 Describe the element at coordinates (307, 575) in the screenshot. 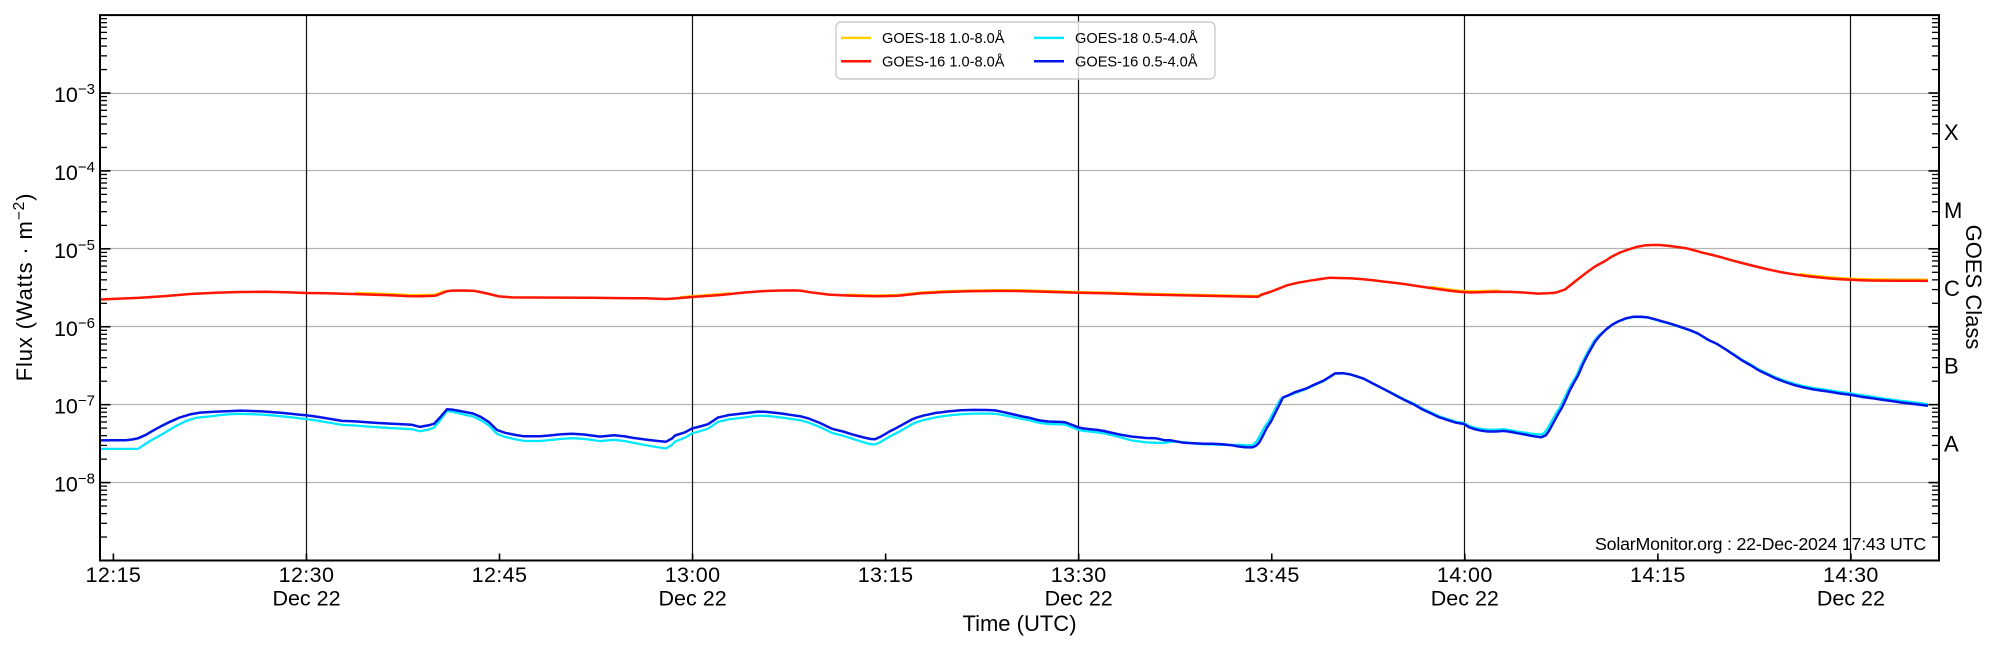

I see `svg-text: 12:30` at that location.